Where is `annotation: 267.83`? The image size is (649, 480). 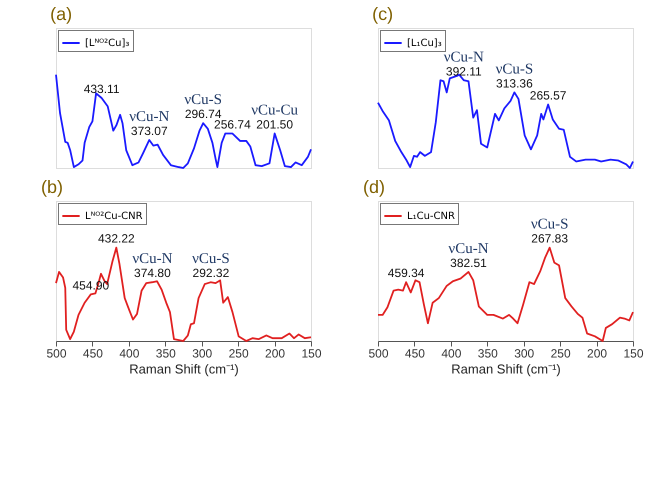 annotation: 267.83 is located at coordinates (549, 239).